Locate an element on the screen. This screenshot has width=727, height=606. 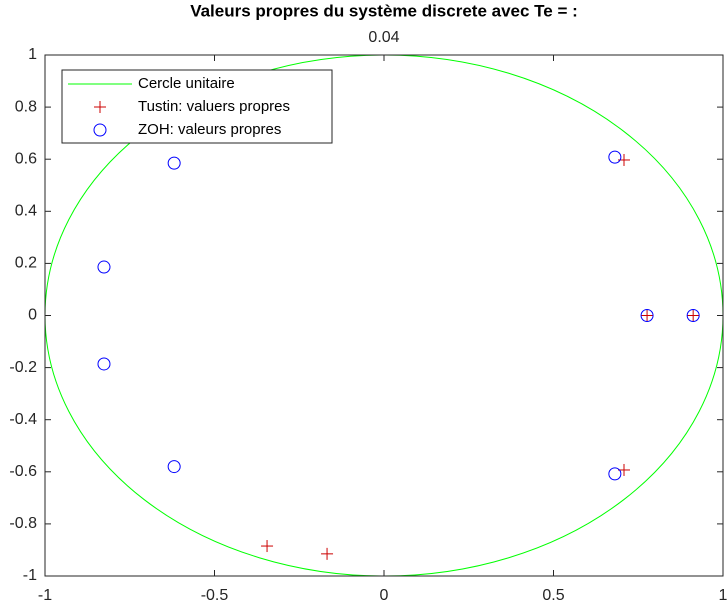
x-tick-label: 0 is located at coordinates (384, 595).